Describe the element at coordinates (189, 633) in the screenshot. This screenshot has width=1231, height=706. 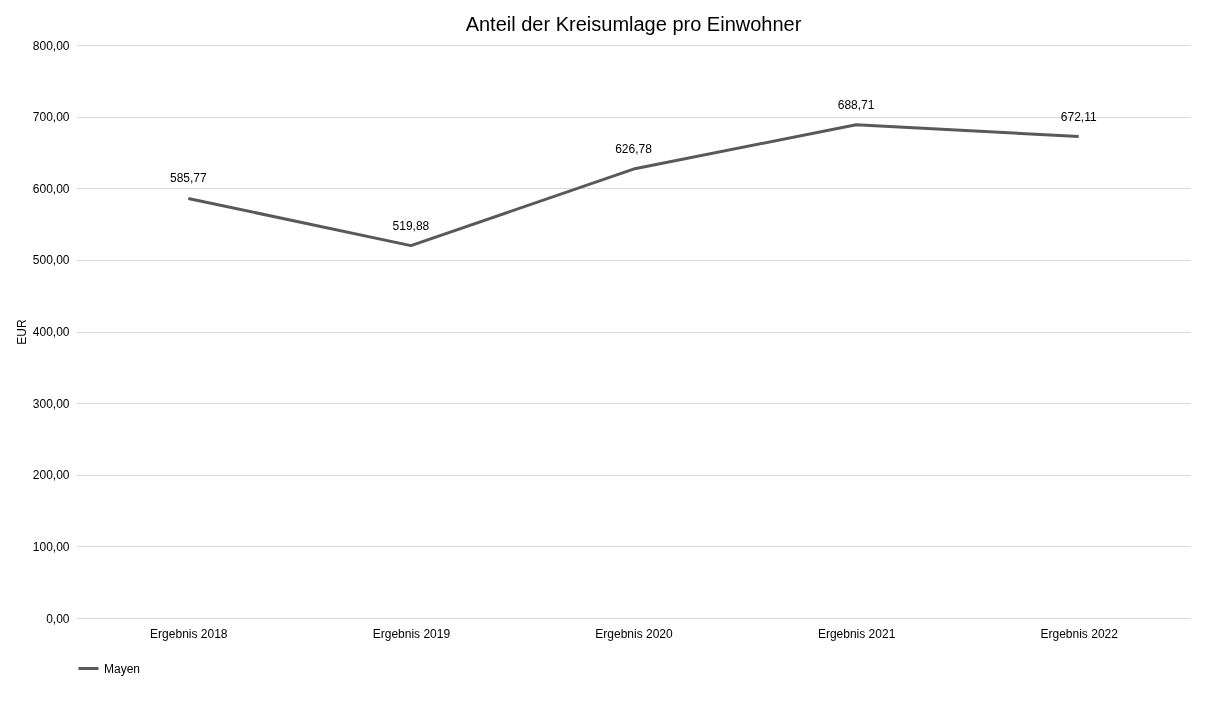
I see `x-tick-label: Ergebnis 2018` at that location.